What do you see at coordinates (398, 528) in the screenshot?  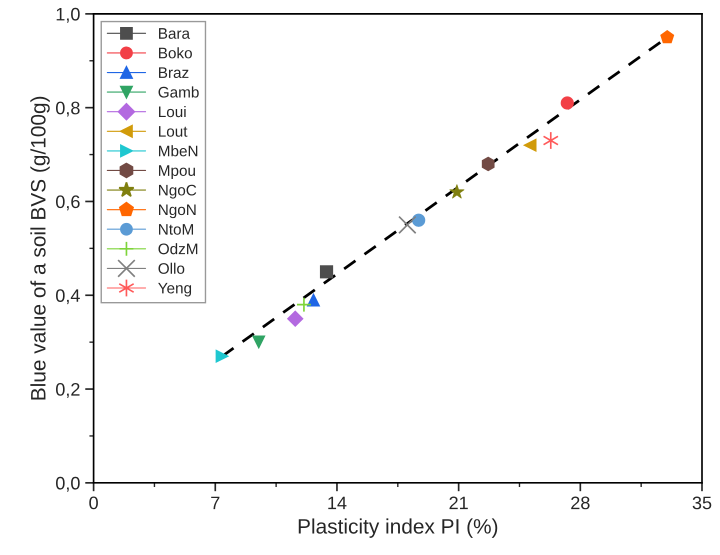 I see `x-axis-title: Plasticity index PI (%)` at bounding box center [398, 528].